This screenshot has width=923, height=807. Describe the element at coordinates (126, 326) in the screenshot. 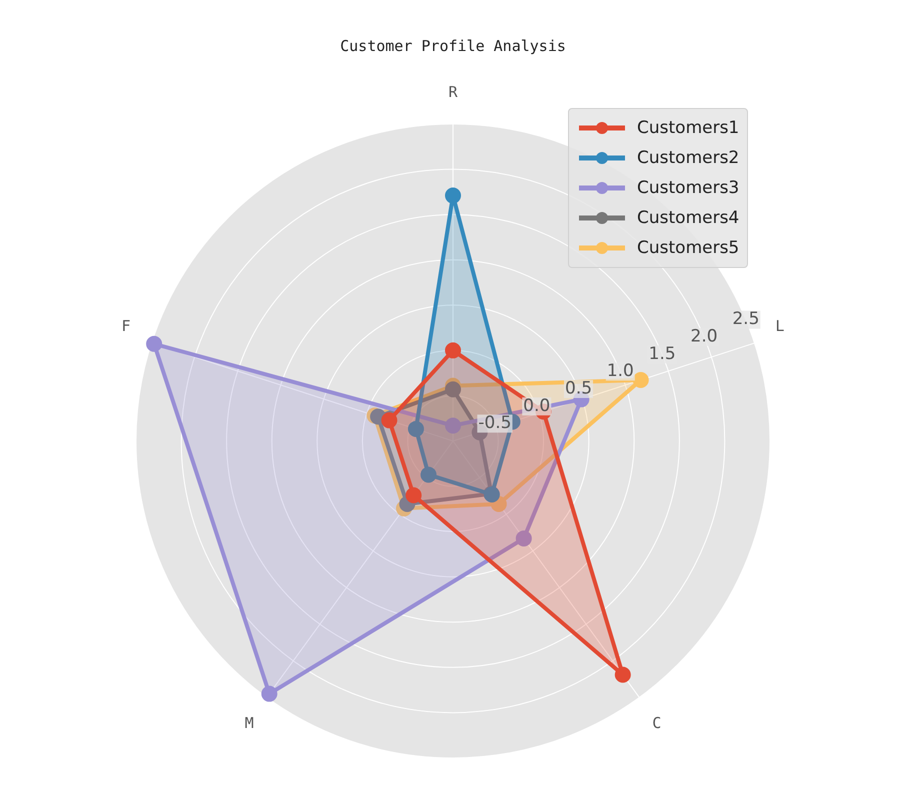

I see `spoke-label: F` at that location.